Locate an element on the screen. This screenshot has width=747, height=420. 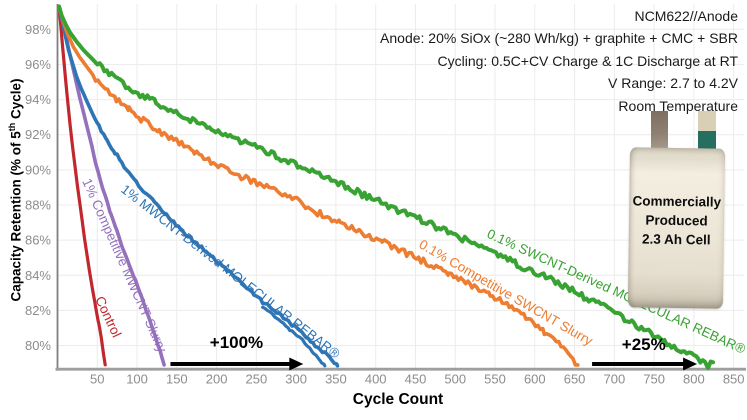
y-tick-label: 80% is located at coordinates (38, 345).